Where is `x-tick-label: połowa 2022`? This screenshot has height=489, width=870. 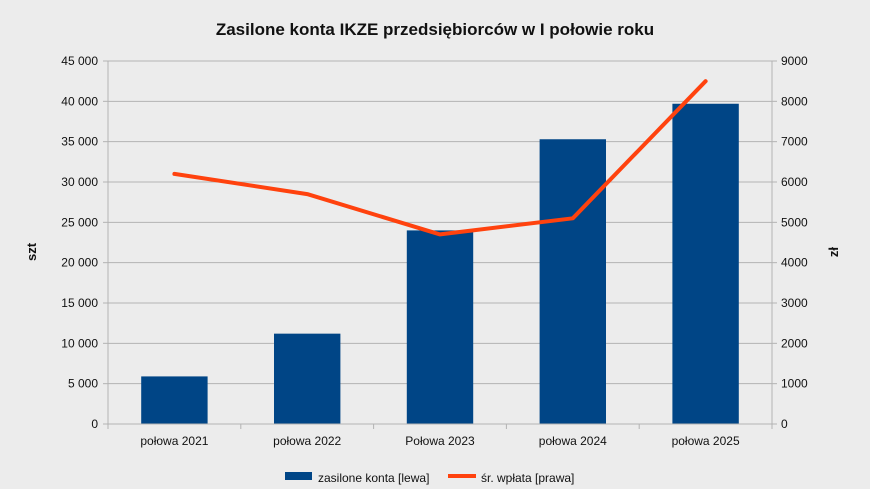 x-tick-label: połowa 2022 is located at coordinates (307, 441).